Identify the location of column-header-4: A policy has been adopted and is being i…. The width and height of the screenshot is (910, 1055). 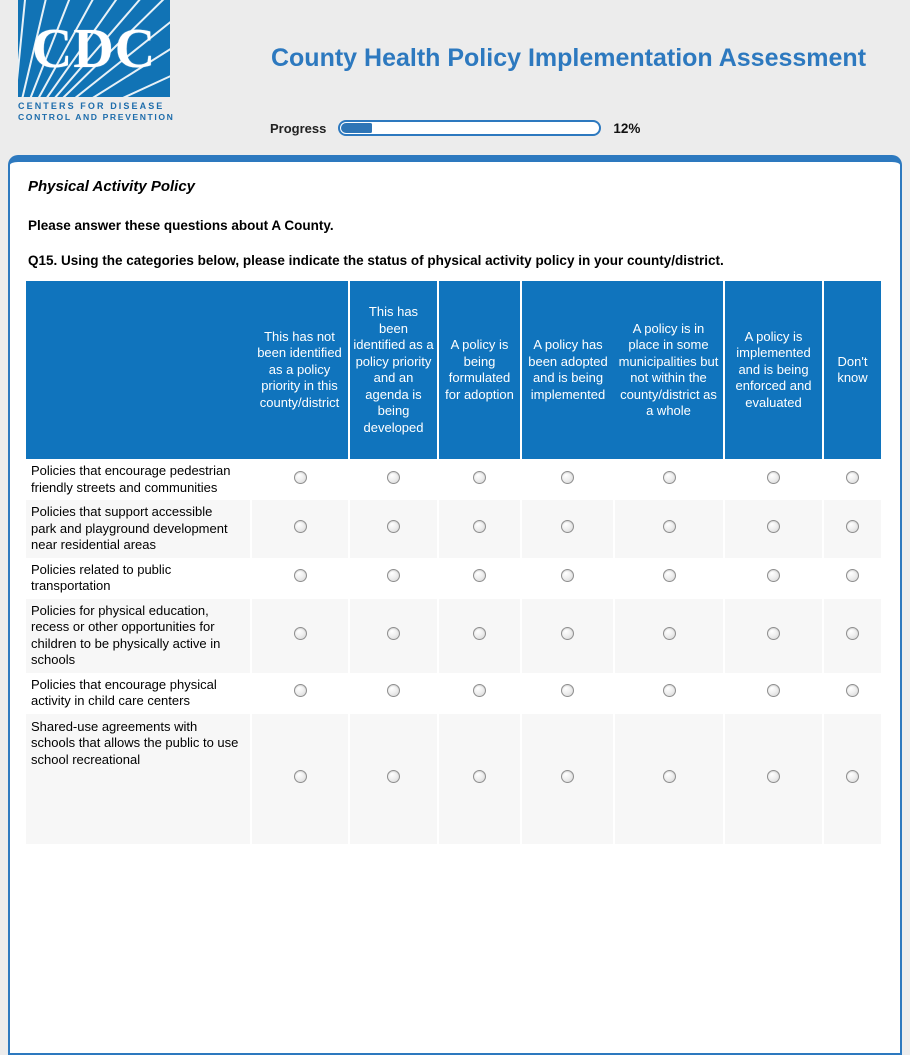
(567, 370).